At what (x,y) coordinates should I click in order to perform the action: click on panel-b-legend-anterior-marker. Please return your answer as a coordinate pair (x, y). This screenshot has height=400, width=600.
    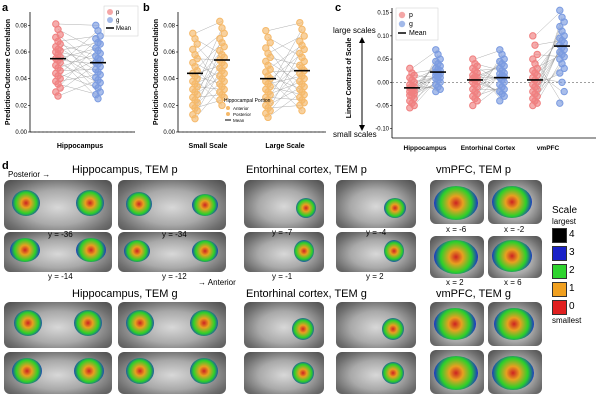
    Looking at the image, I should click on (228, 108).